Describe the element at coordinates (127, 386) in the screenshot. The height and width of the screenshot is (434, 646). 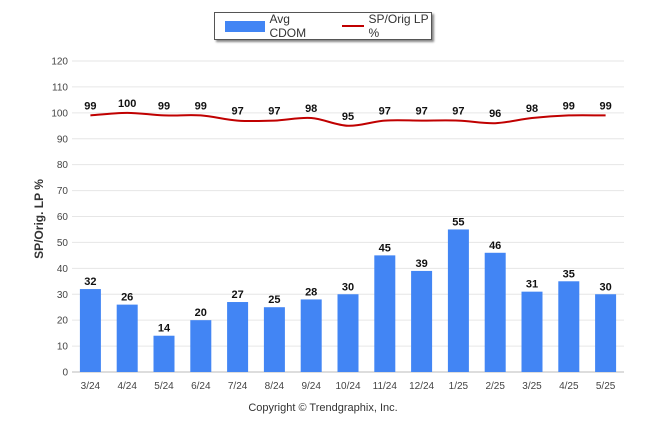
I see `x-tick-label: 4/24` at that location.